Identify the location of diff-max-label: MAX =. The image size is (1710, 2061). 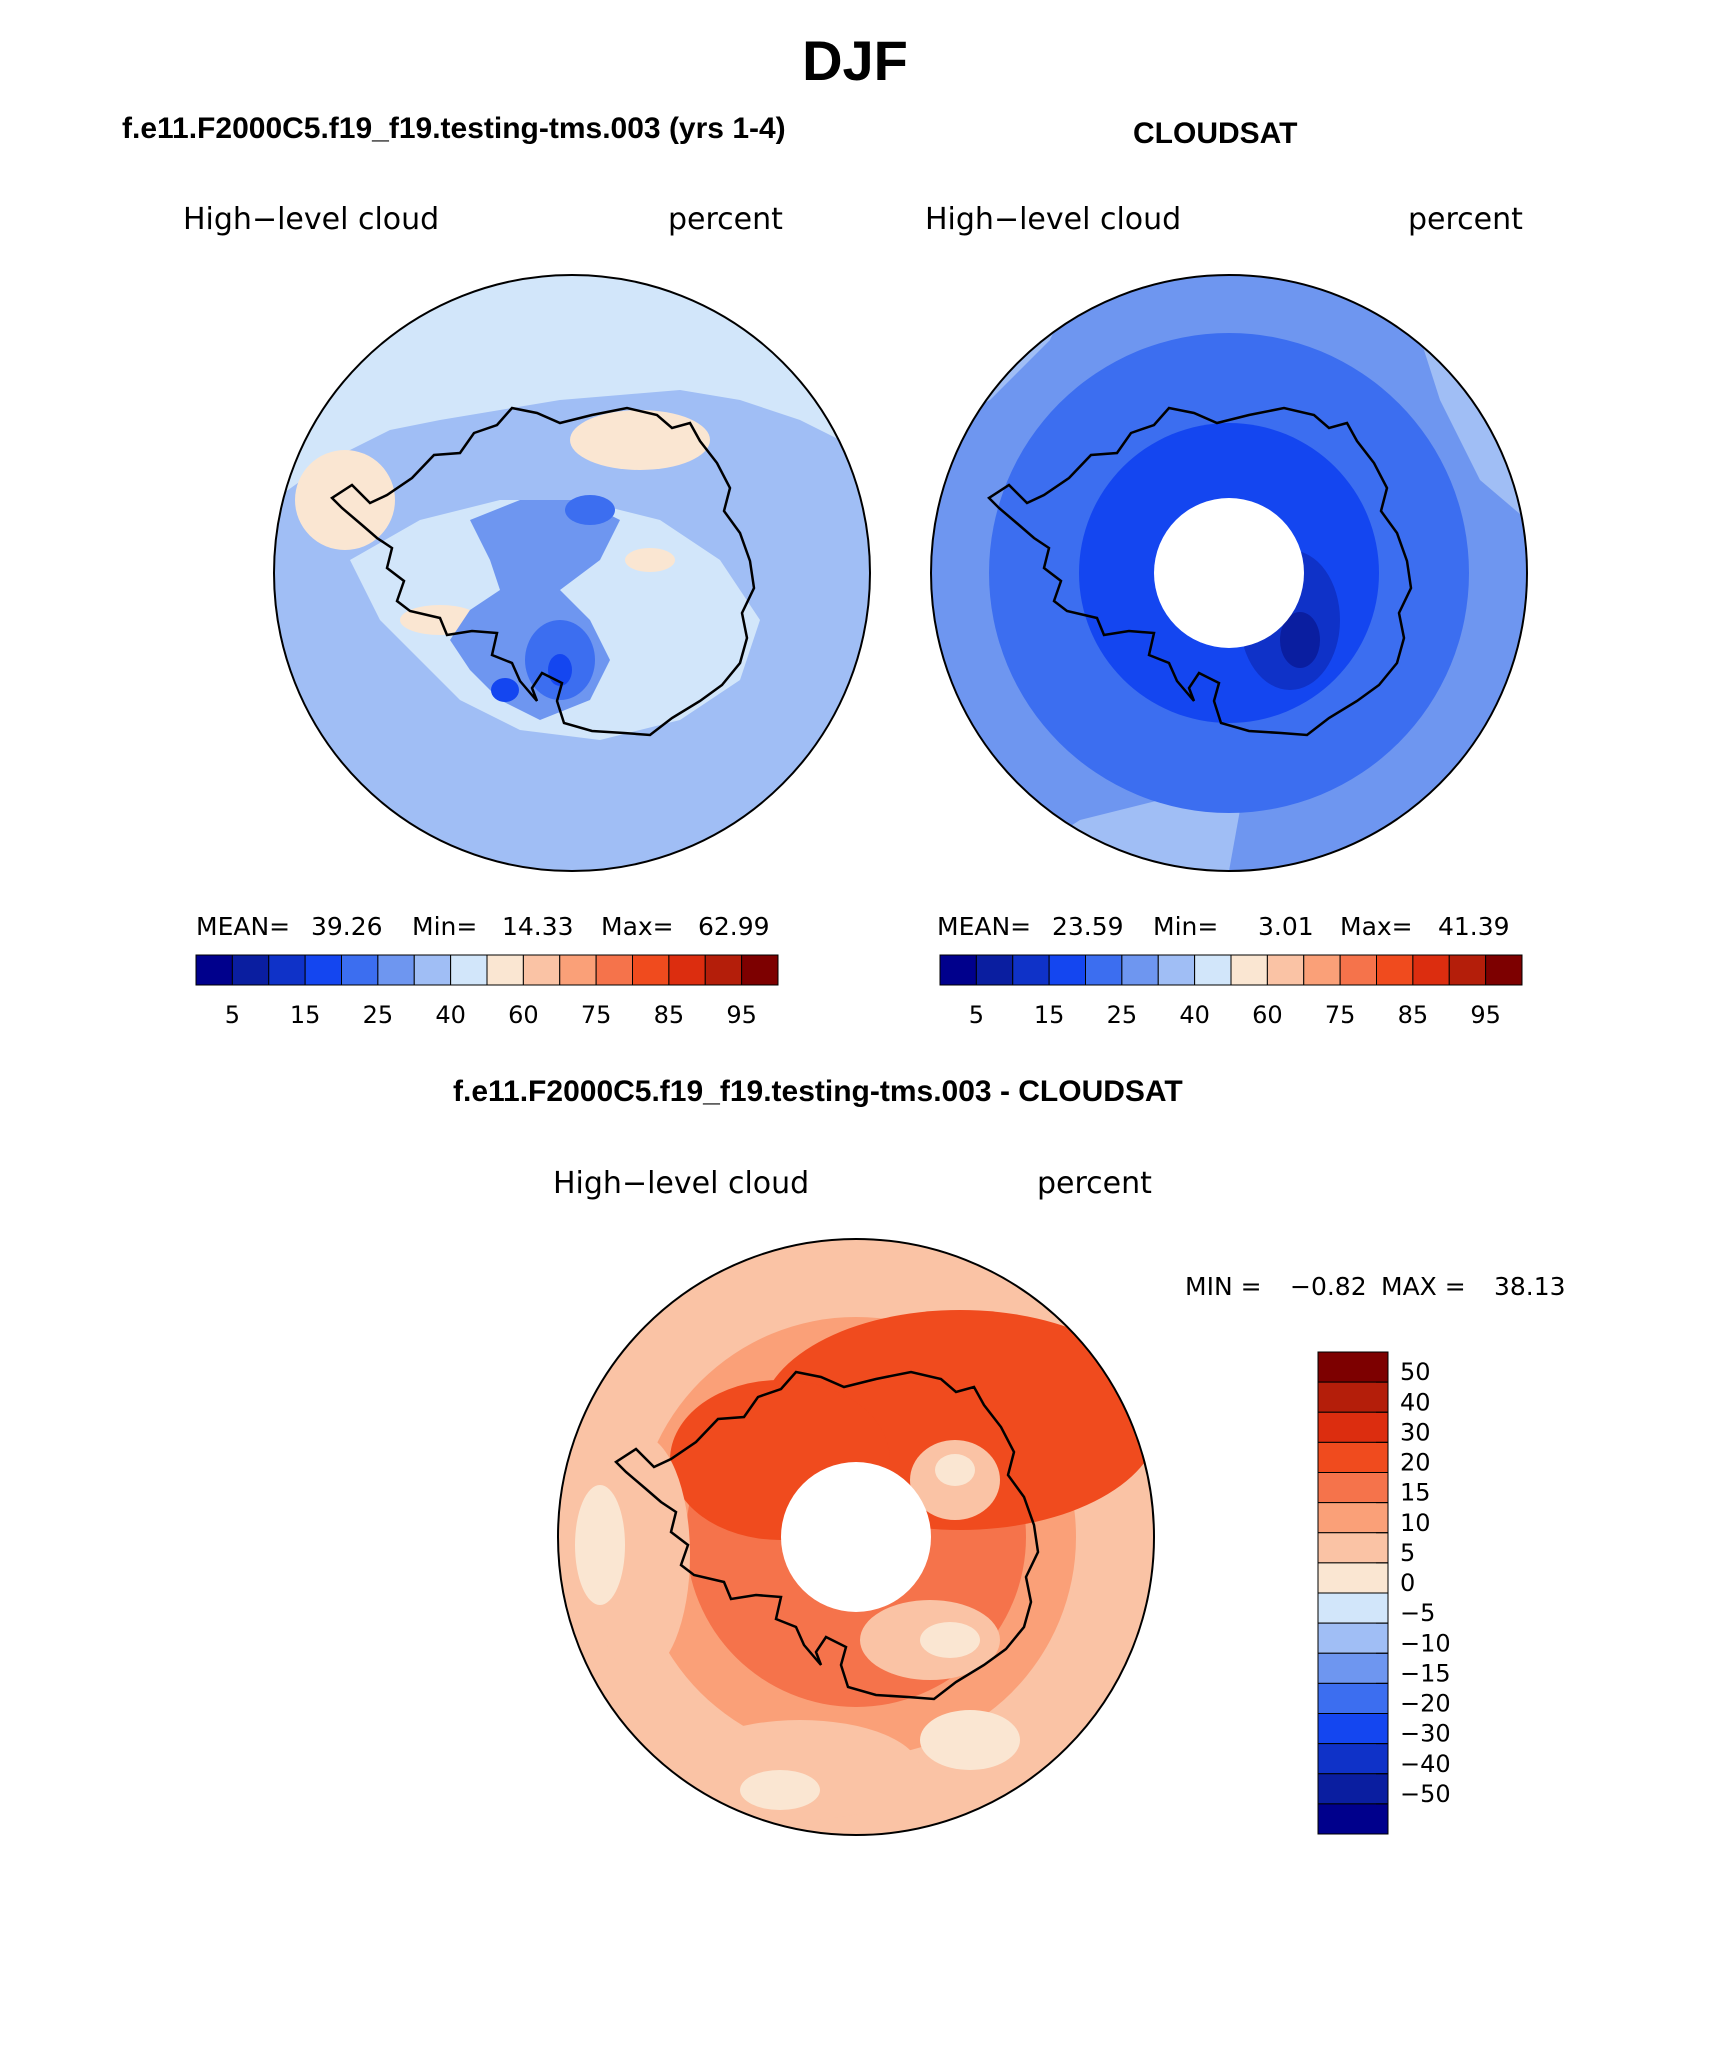
(1423, 1286).